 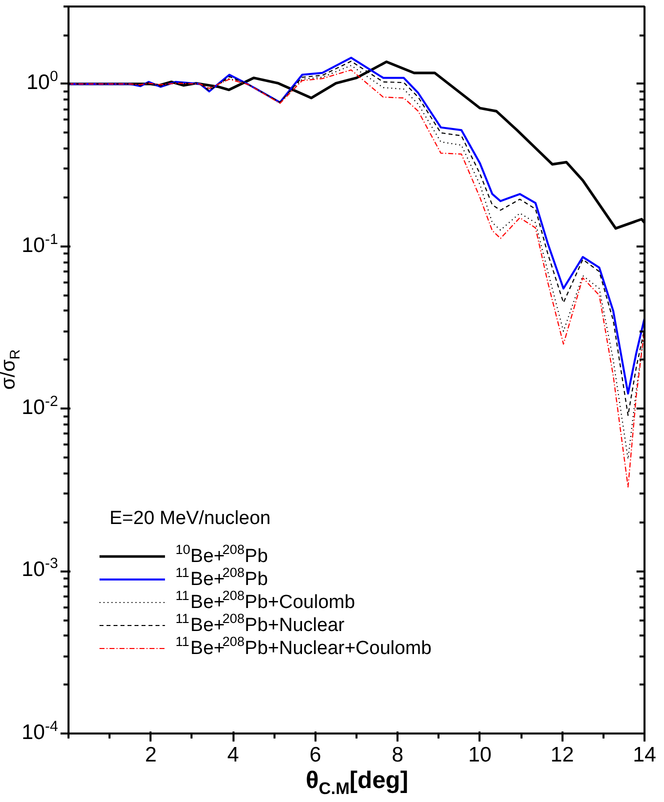 I want to click on x-tick-label: 12, so click(x=562, y=755).